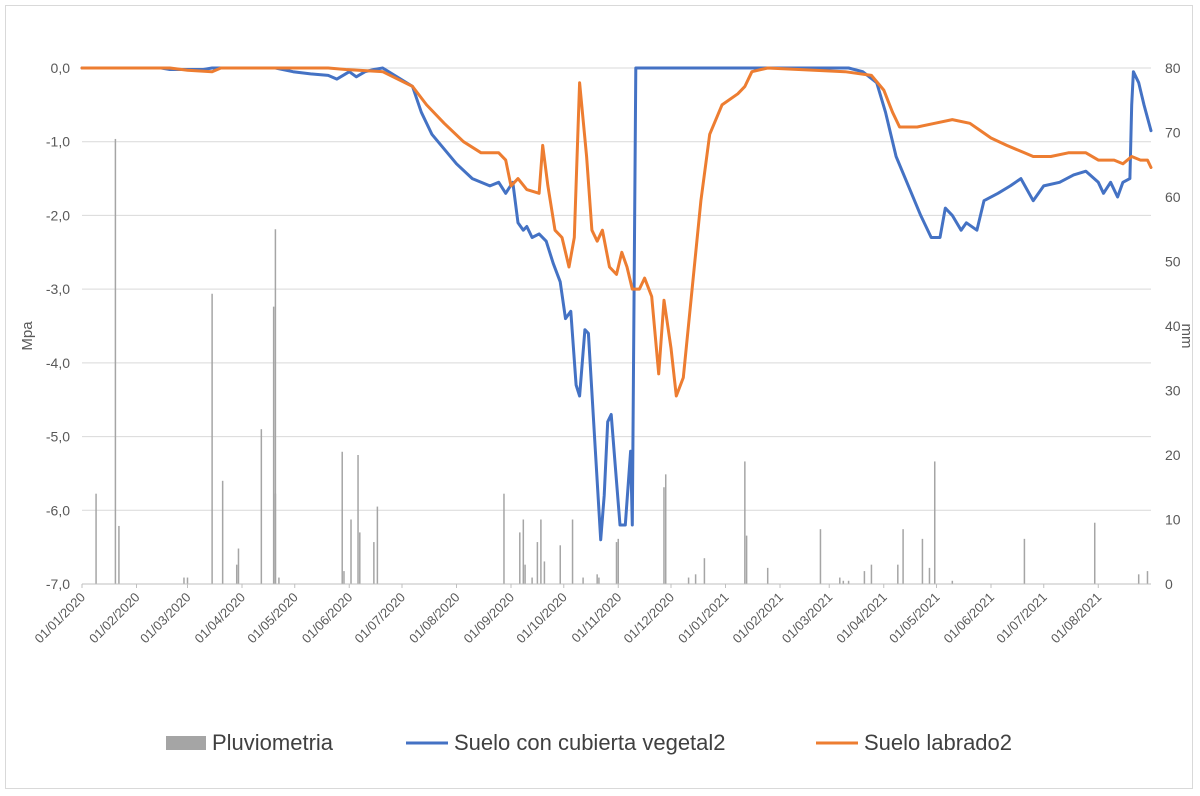 The height and width of the screenshot is (796, 1200). Describe the element at coordinates (1173, 455) in the screenshot. I see `y-right-tick-label: 20` at that location.